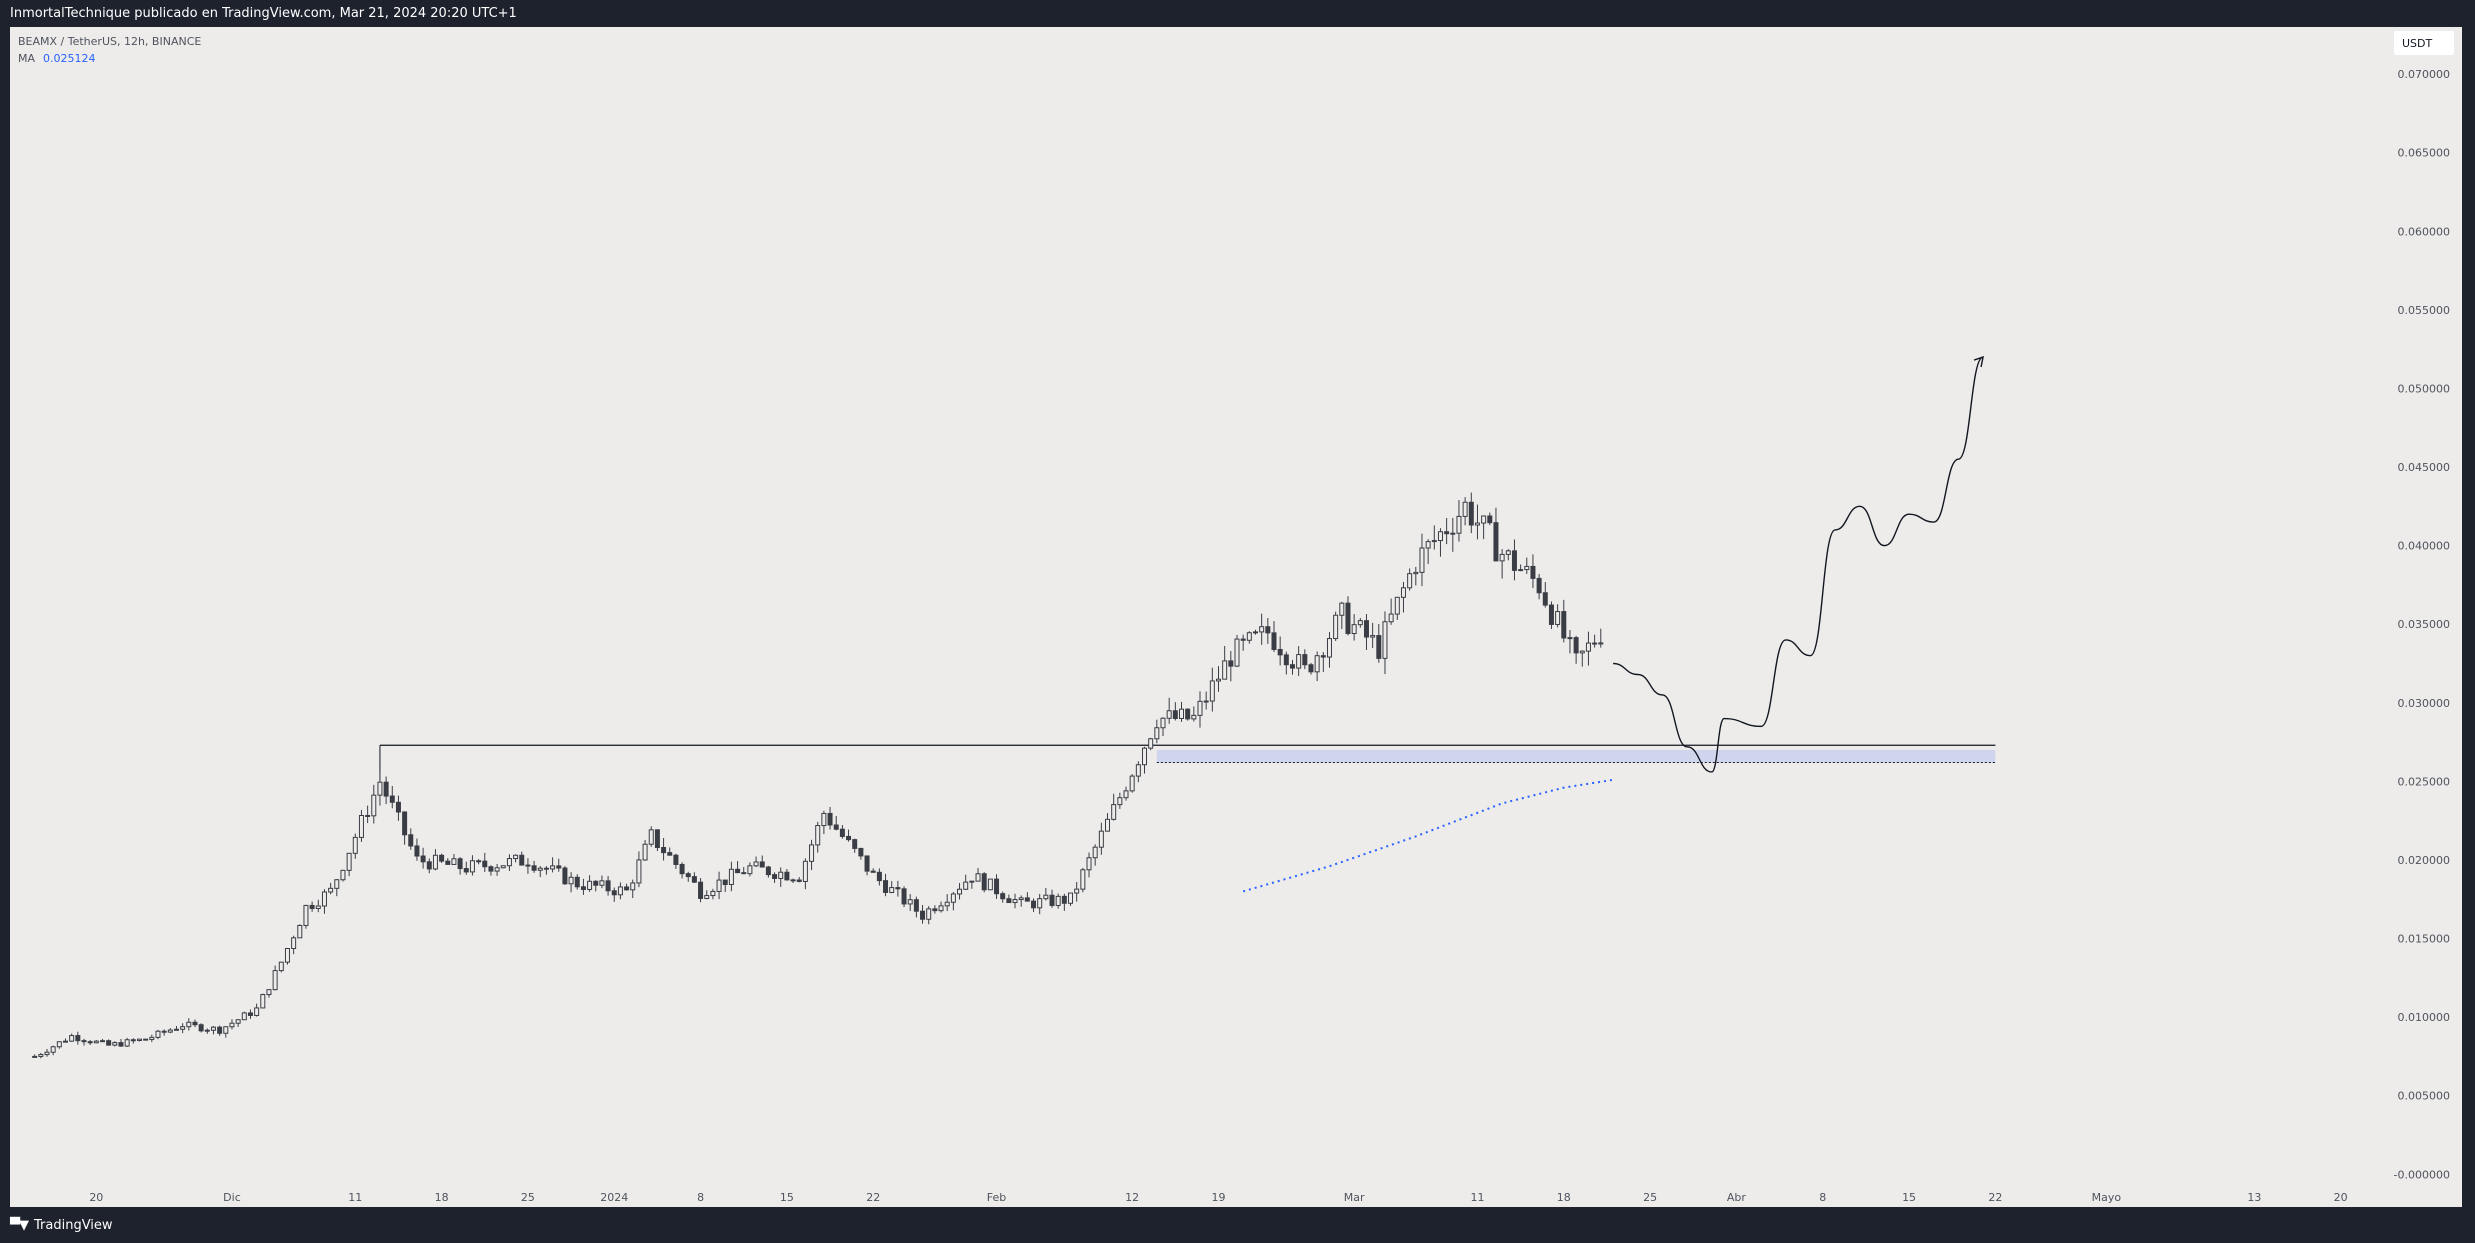 The height and width of the screenshot is (1243, 2475). What do you see at coordinates (787, 1197) in the screenshot?
I see `time-axis-label: 15` at bounding box center [787, 1197].